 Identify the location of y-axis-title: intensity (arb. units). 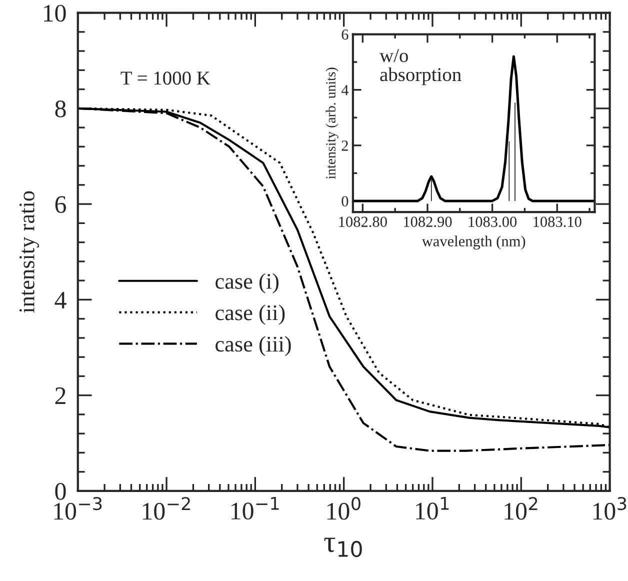
(332, 124).